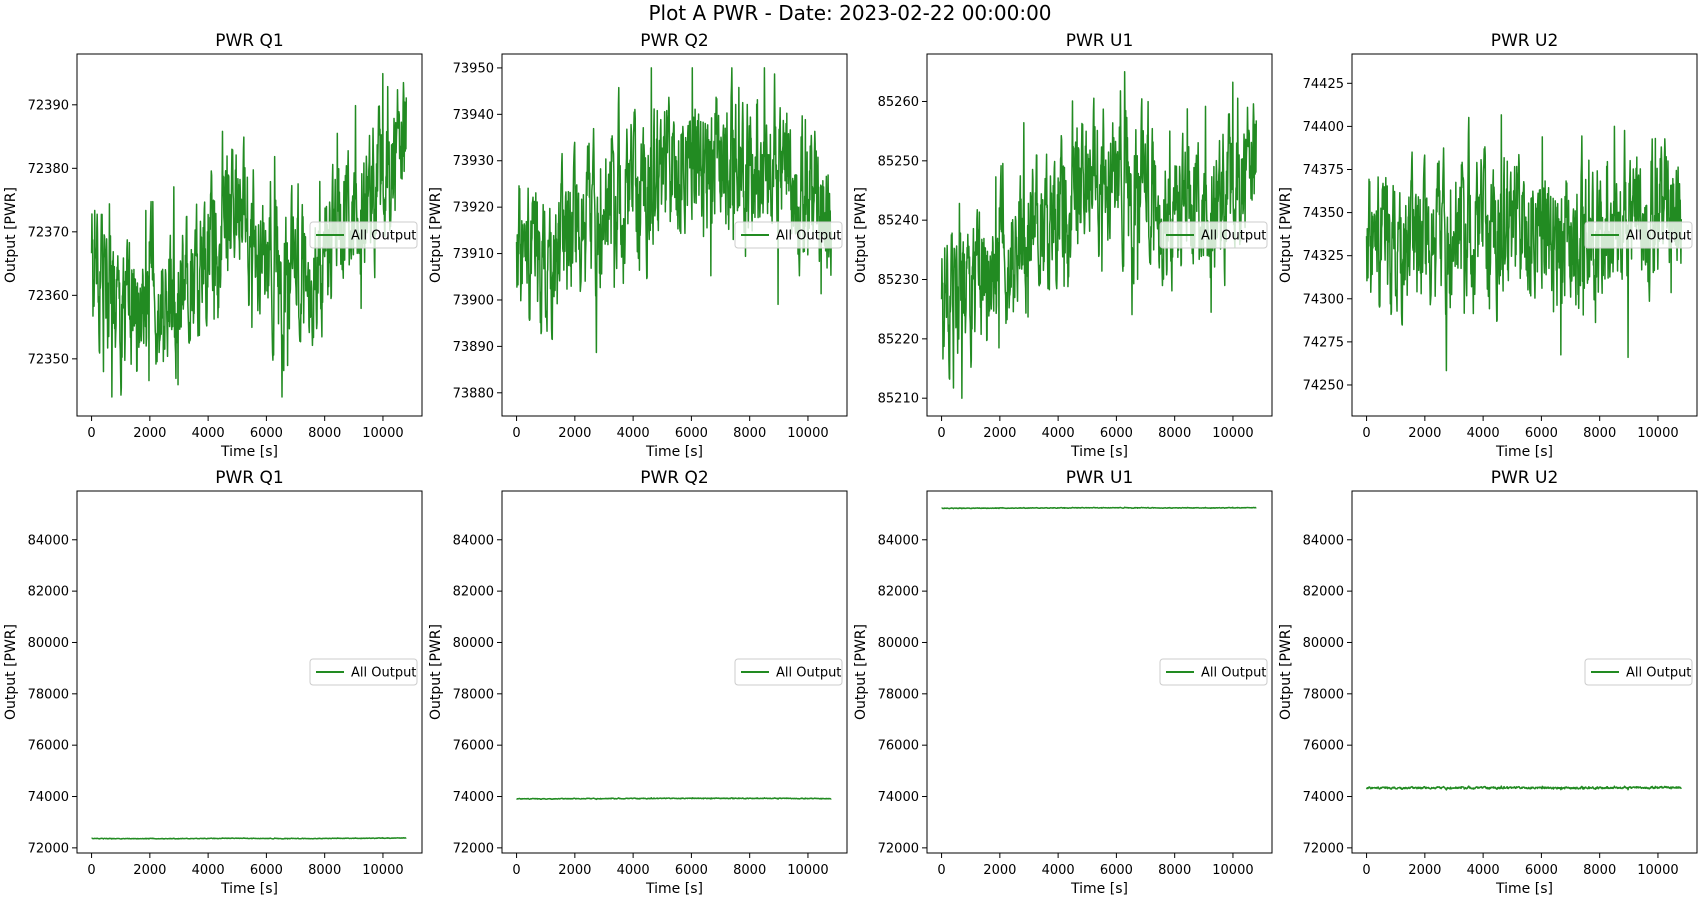 The width and height of the screenshot is (1700, 900). Describe the element at coordinates (1323, 170) in the screenshot. I see `y-tick-label: 74375` at that location.